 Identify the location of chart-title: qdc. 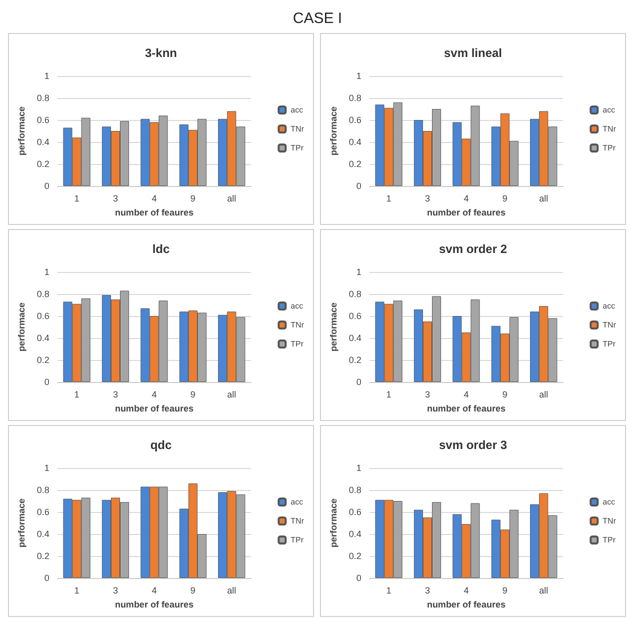
(161, 445).